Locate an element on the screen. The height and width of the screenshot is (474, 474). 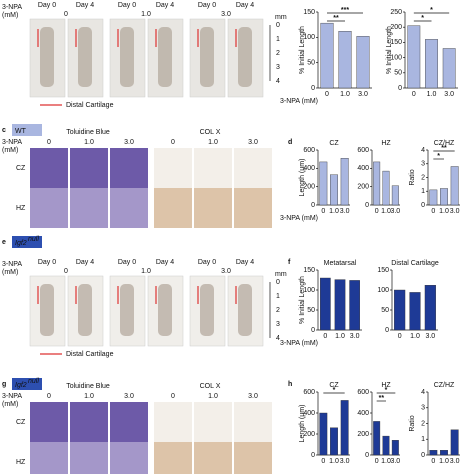
zone-label: HZ is located at coordinates (21, 462).